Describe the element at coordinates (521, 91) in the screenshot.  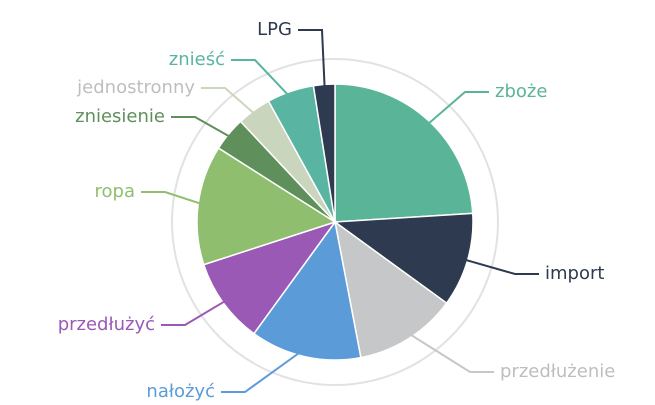
I see `slice-label: zboże` at that location.